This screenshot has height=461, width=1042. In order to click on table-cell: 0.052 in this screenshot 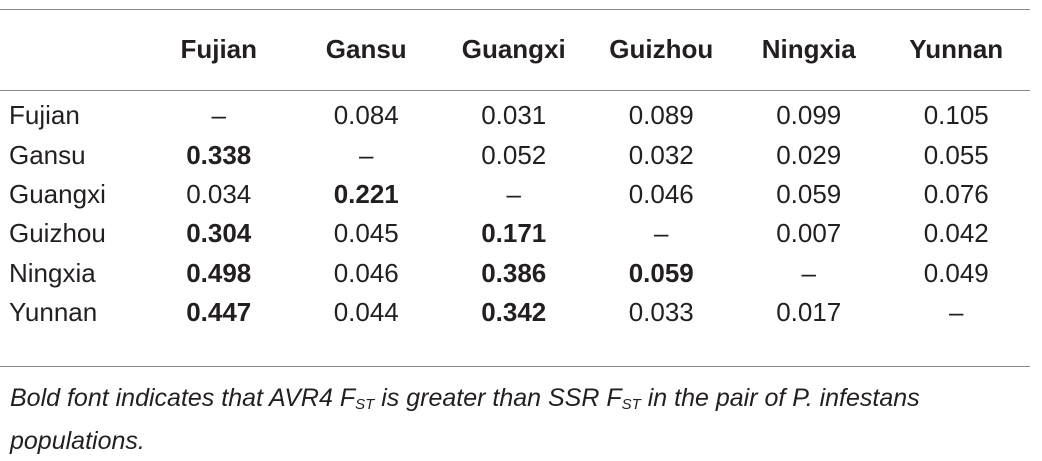, I will do `click(514, 154)`.